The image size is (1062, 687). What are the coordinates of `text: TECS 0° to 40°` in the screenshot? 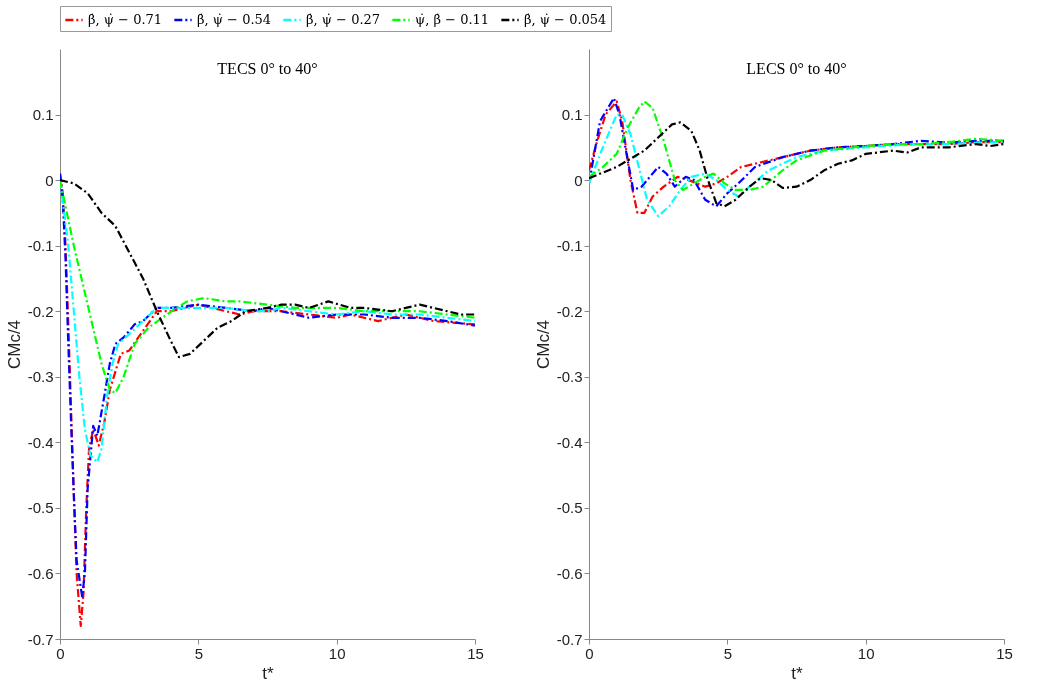 It's located at (267, 68).